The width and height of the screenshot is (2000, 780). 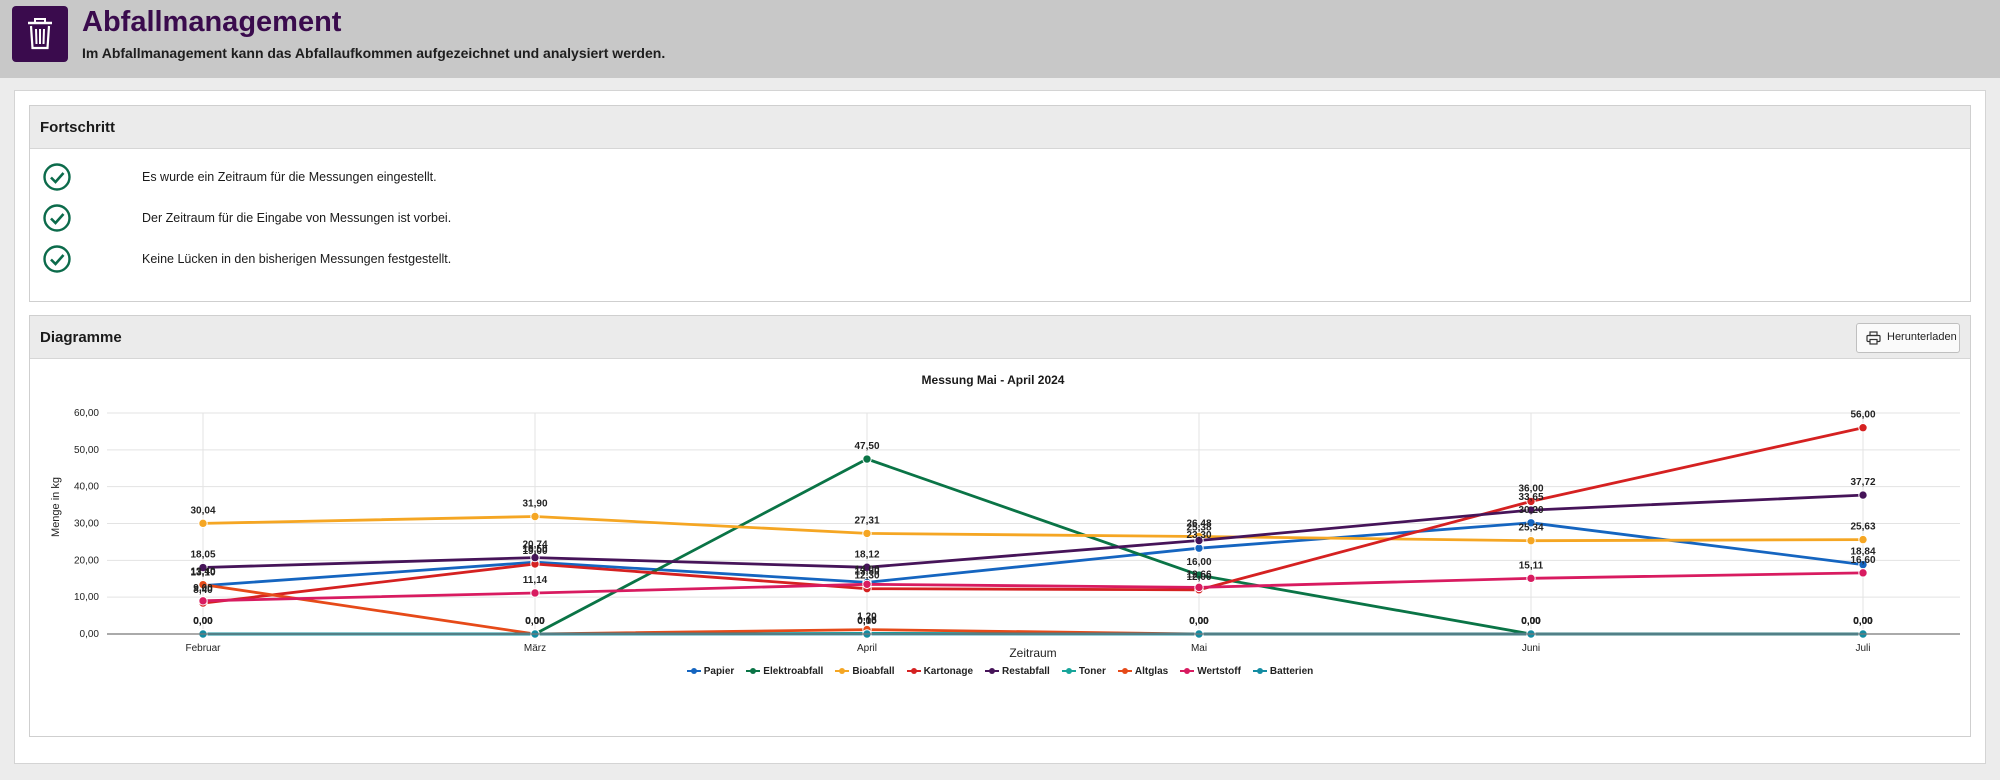 I want to click on data-label: 37,72, so click(x=1862, y=482).